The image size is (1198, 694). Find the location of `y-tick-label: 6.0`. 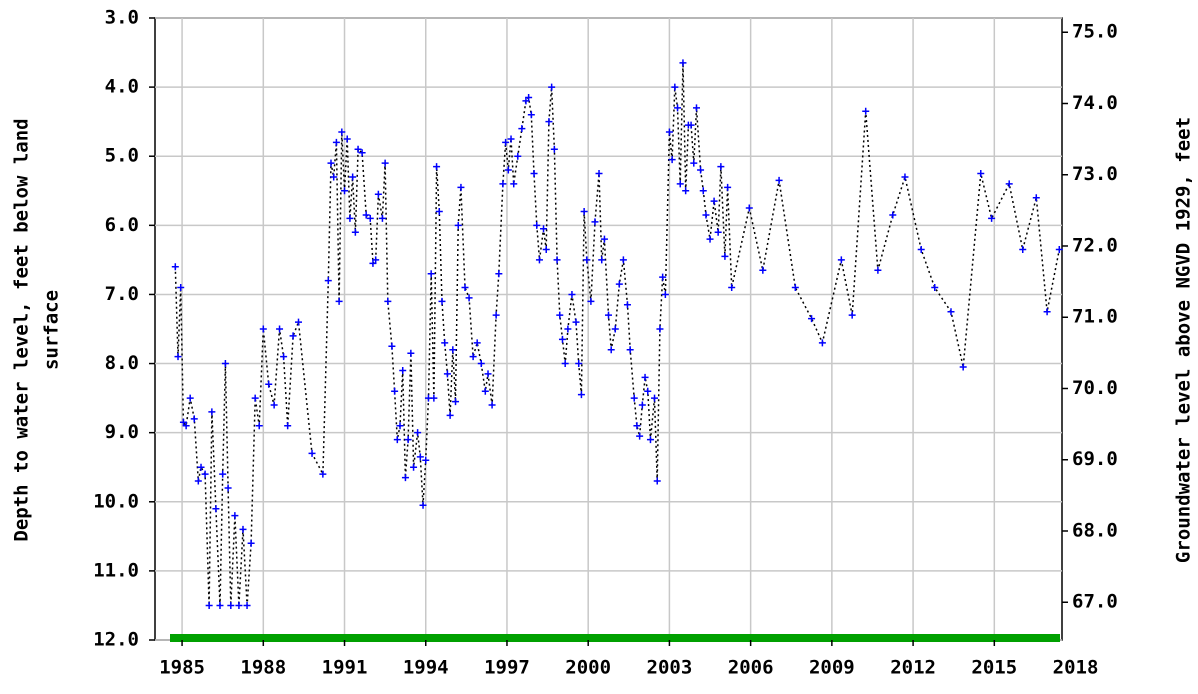

y-tick-label: 6.0 is located at coordinates (122, 225).